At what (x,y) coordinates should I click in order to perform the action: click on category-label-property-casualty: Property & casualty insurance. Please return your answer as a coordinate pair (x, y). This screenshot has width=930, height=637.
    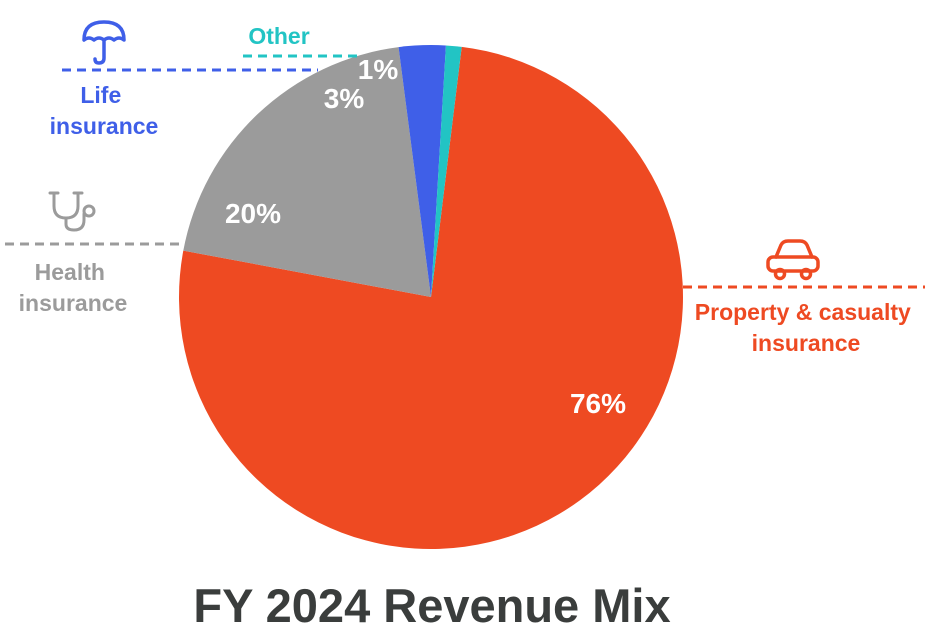
    Looking at the image, I should click on (806, 327).